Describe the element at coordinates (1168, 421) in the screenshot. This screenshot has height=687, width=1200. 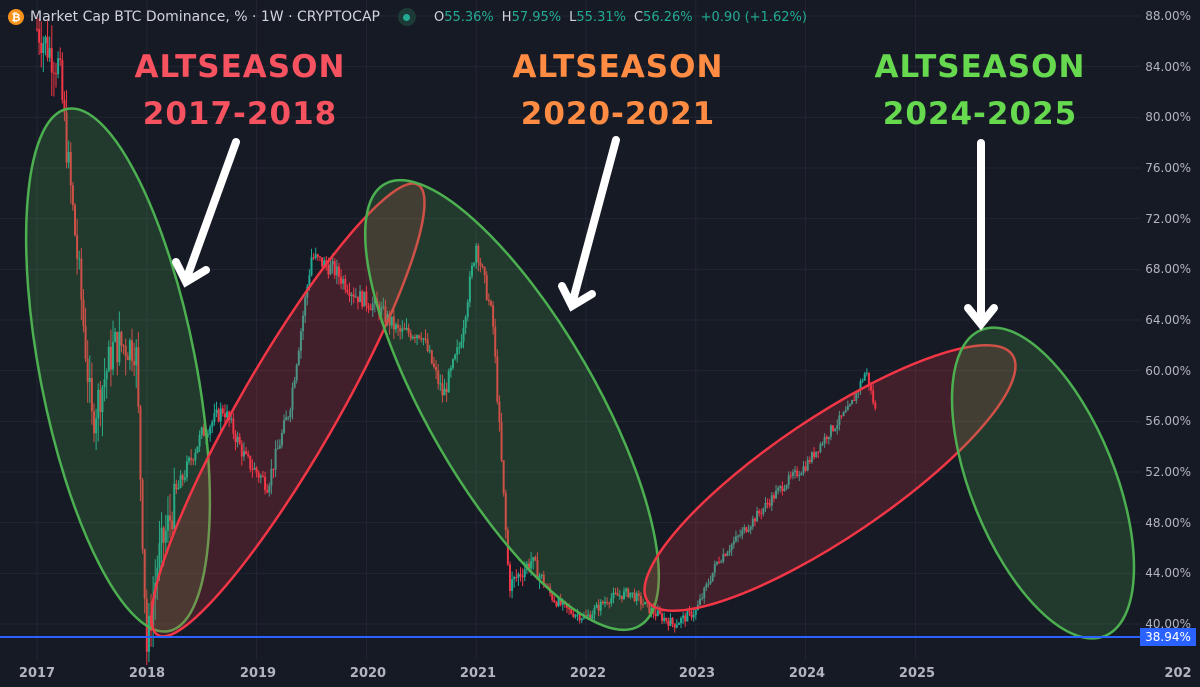
I see `y-tick: 56.00%` at that location.